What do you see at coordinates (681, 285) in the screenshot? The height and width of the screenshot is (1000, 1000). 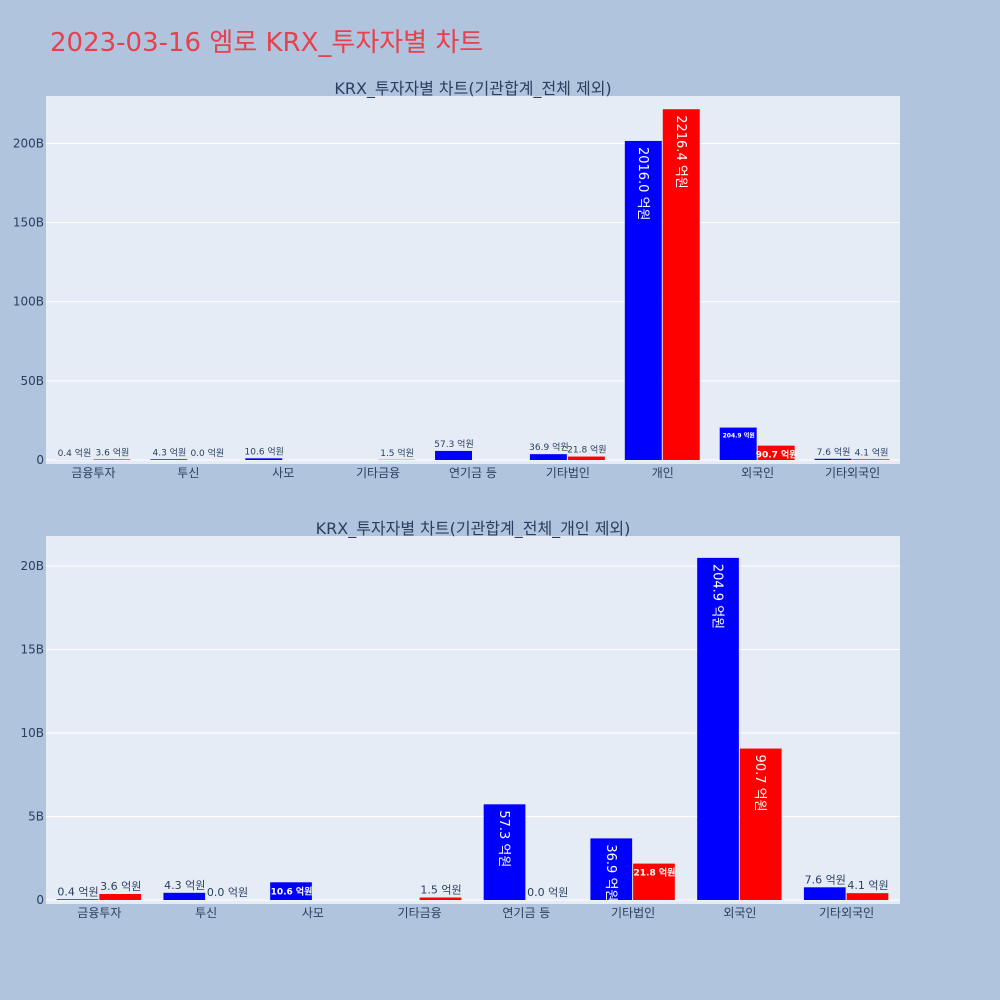 I see `bar-개인-2` at bounding box center [681, 285].